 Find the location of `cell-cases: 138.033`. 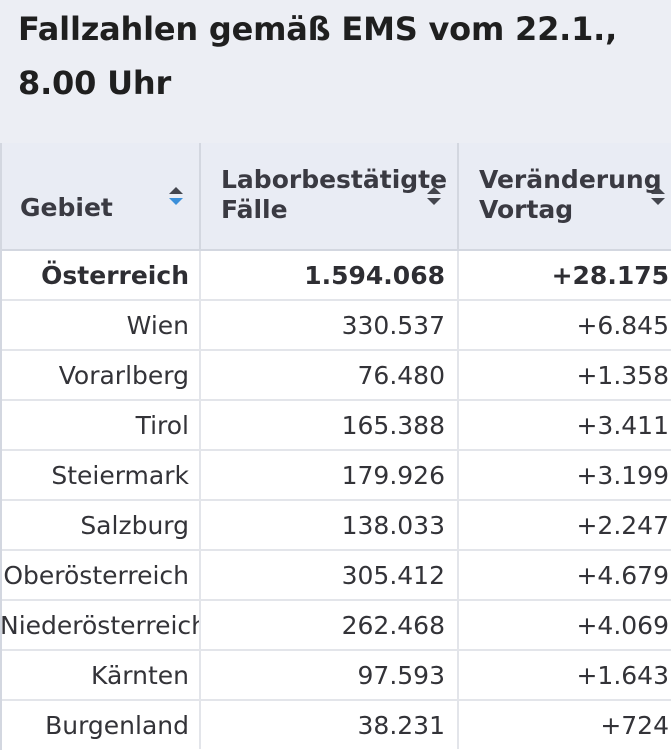

cell-cases: 138.033 is located at coordinates (328, 525).